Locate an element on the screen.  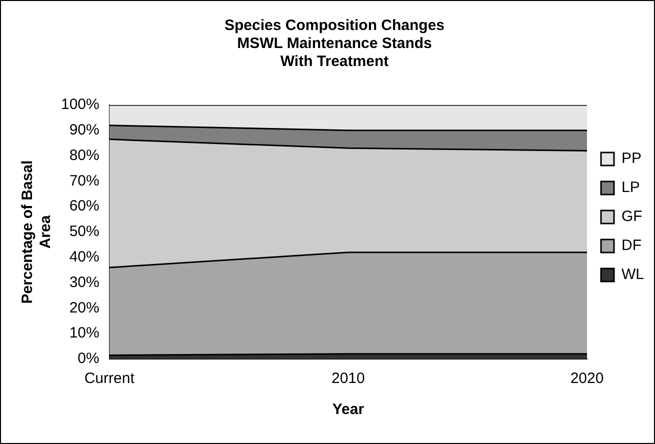
y-tick-label: 50% is located at coordinates (84, 231).